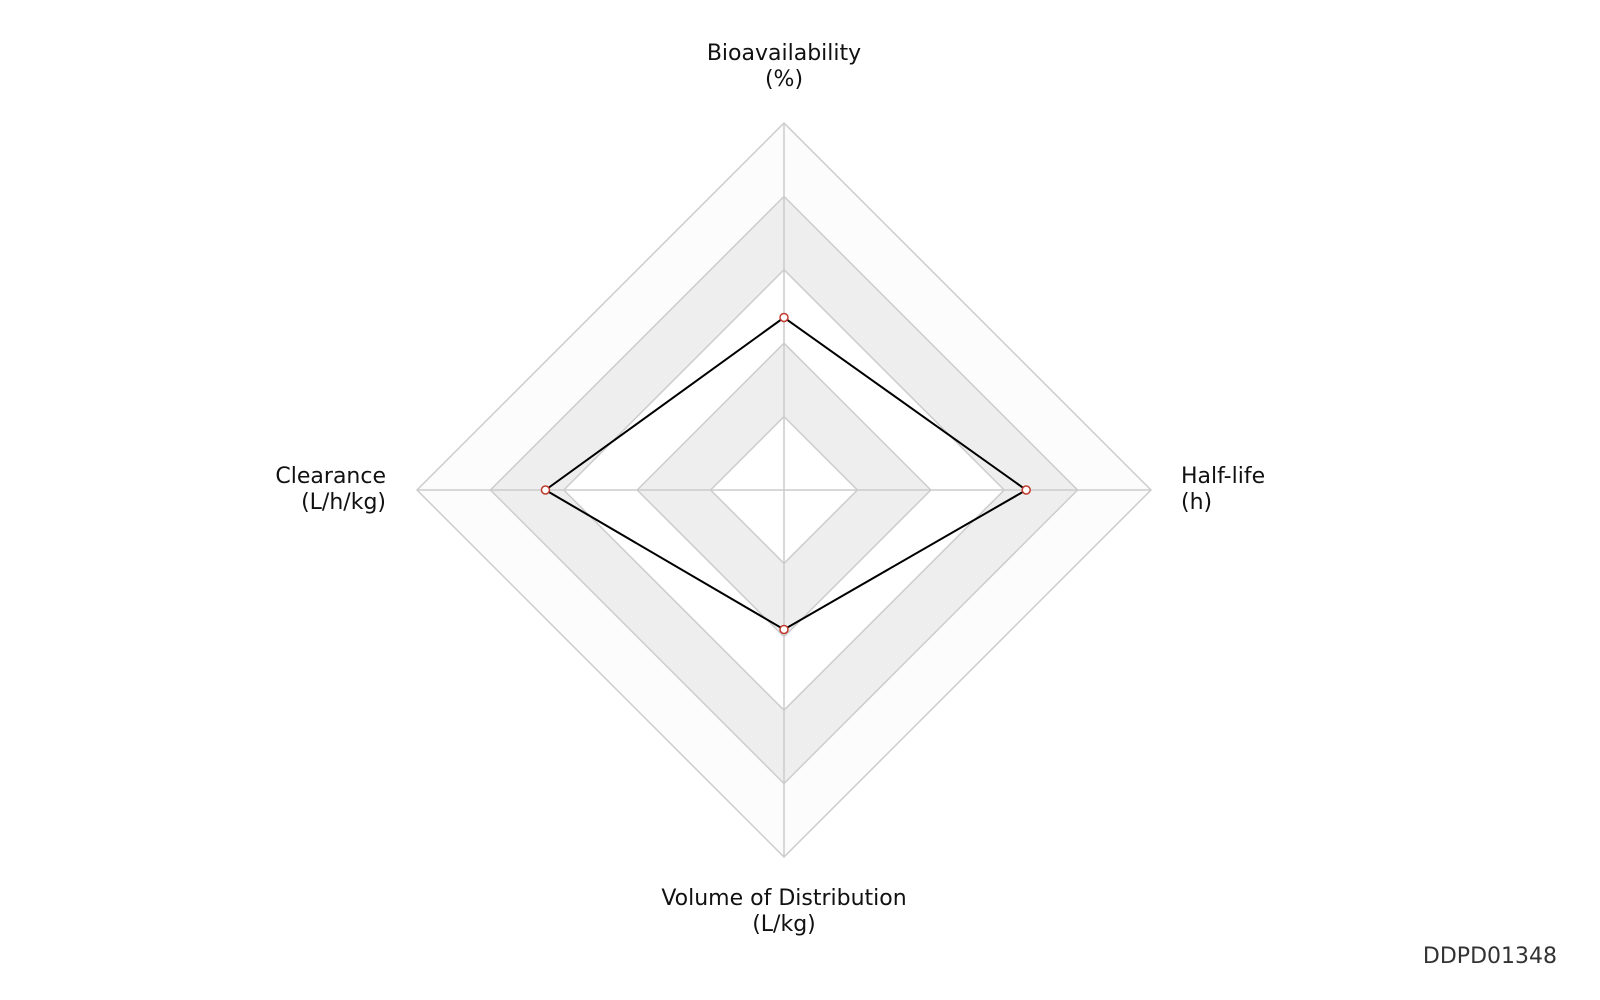 This screenshot has width=1600, height=1000. What do you see at coordinates (784, 924) in the screenshot?
I see `axis-label: (L/kg)` at bounding box center [784, 924].